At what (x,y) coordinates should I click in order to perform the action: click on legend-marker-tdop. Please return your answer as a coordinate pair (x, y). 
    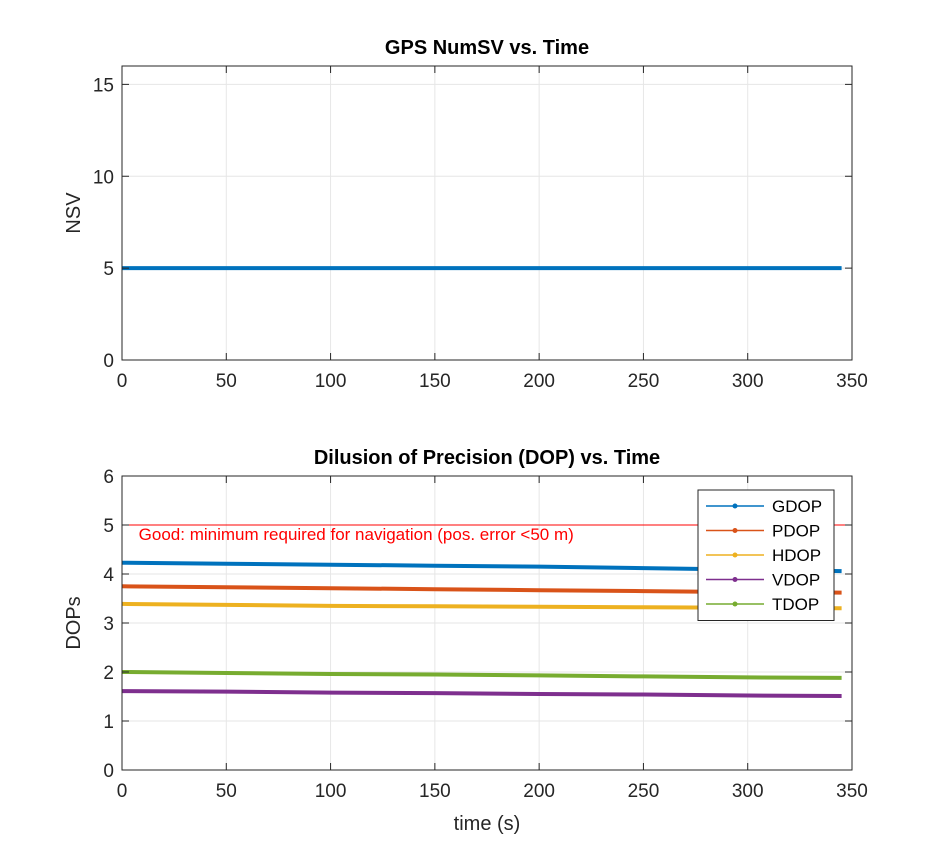
    Looking at the image, I should click on (735, 604).